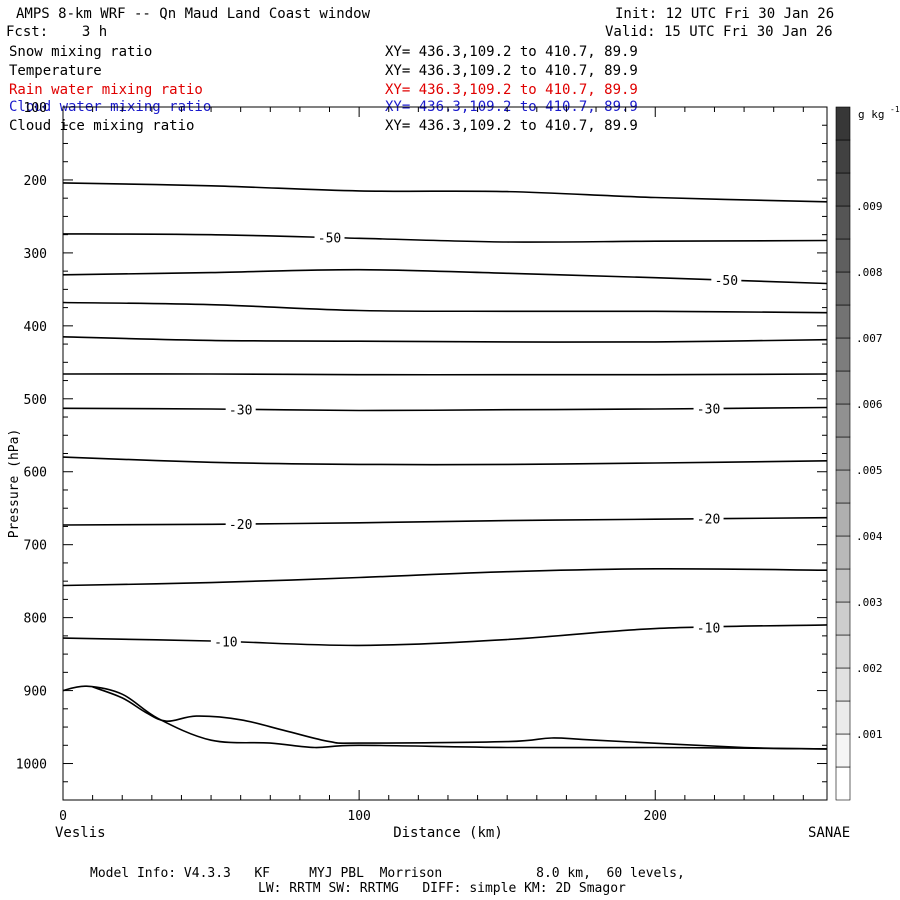  Describe the element at coordinates (511, 52) in the screenshot. I see `field-xy-snow: XY= 436.3,109.2 to 410.7, 89.9` at that location.